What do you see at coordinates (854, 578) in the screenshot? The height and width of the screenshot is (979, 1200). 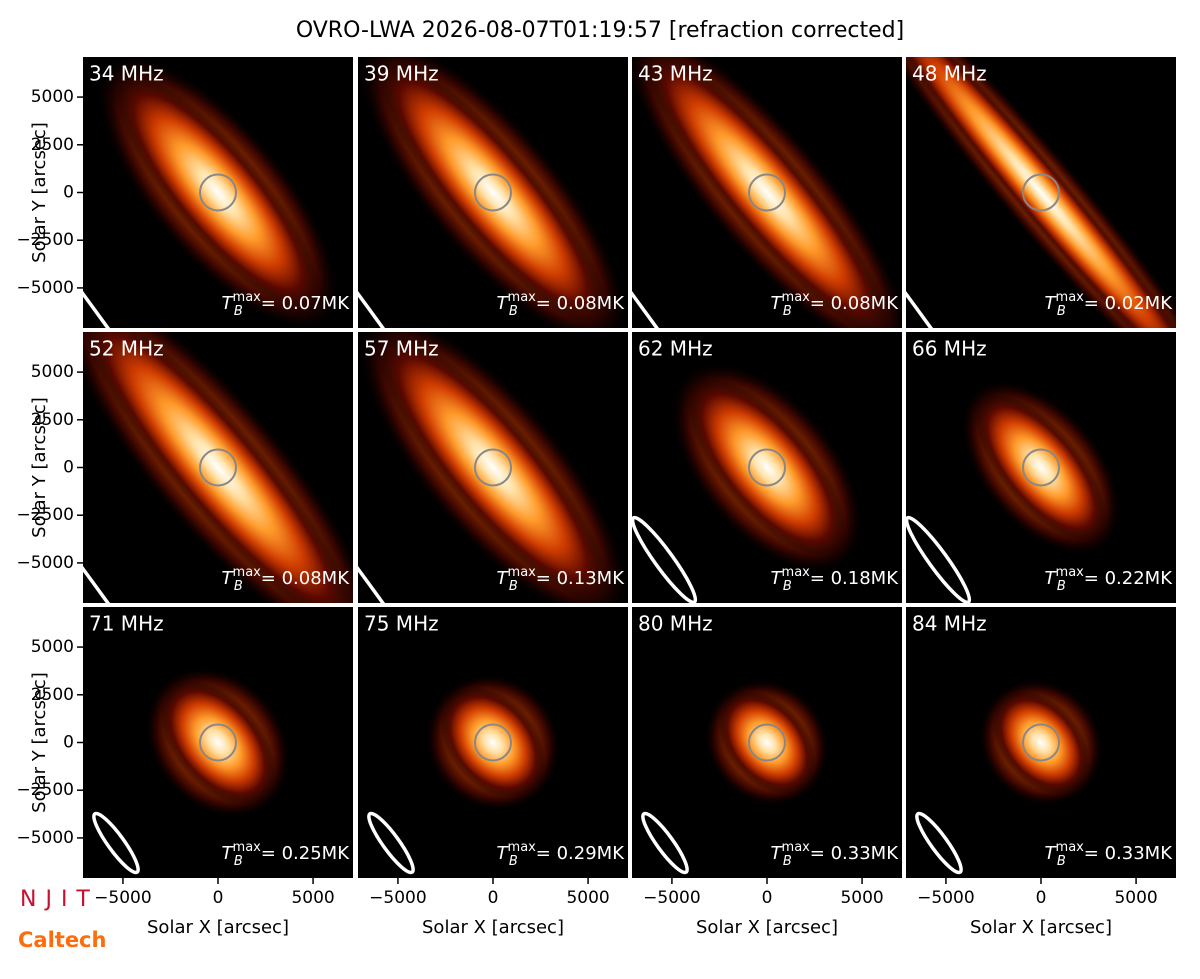 I see `tb-part: = 0.18MK` at bounding box center [854, 578].